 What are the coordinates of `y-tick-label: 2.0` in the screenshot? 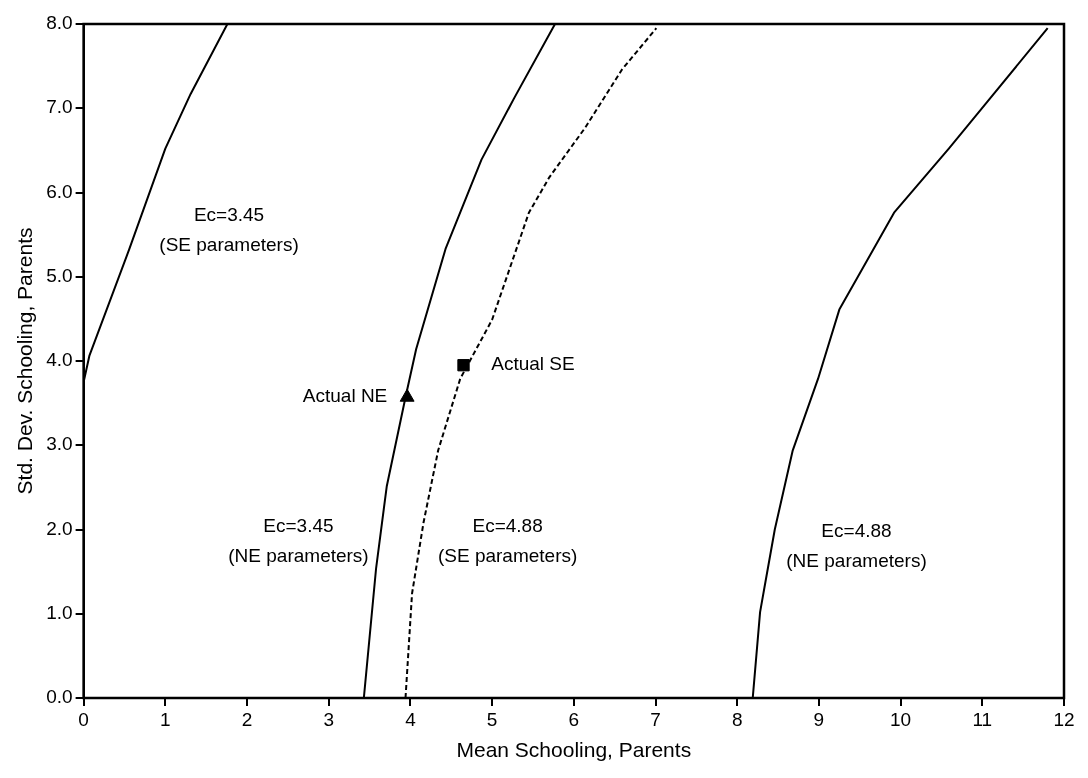 It's located at (59, 528).